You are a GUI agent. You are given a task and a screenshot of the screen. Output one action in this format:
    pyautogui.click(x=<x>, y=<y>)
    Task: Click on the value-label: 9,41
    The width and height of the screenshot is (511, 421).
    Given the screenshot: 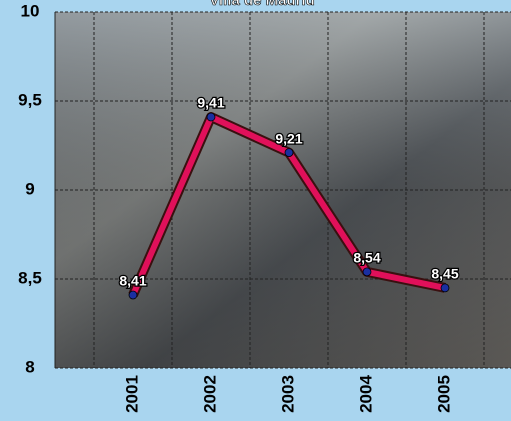 What is the action you would take?
    pyautogui.click(x=210, y=103)
    